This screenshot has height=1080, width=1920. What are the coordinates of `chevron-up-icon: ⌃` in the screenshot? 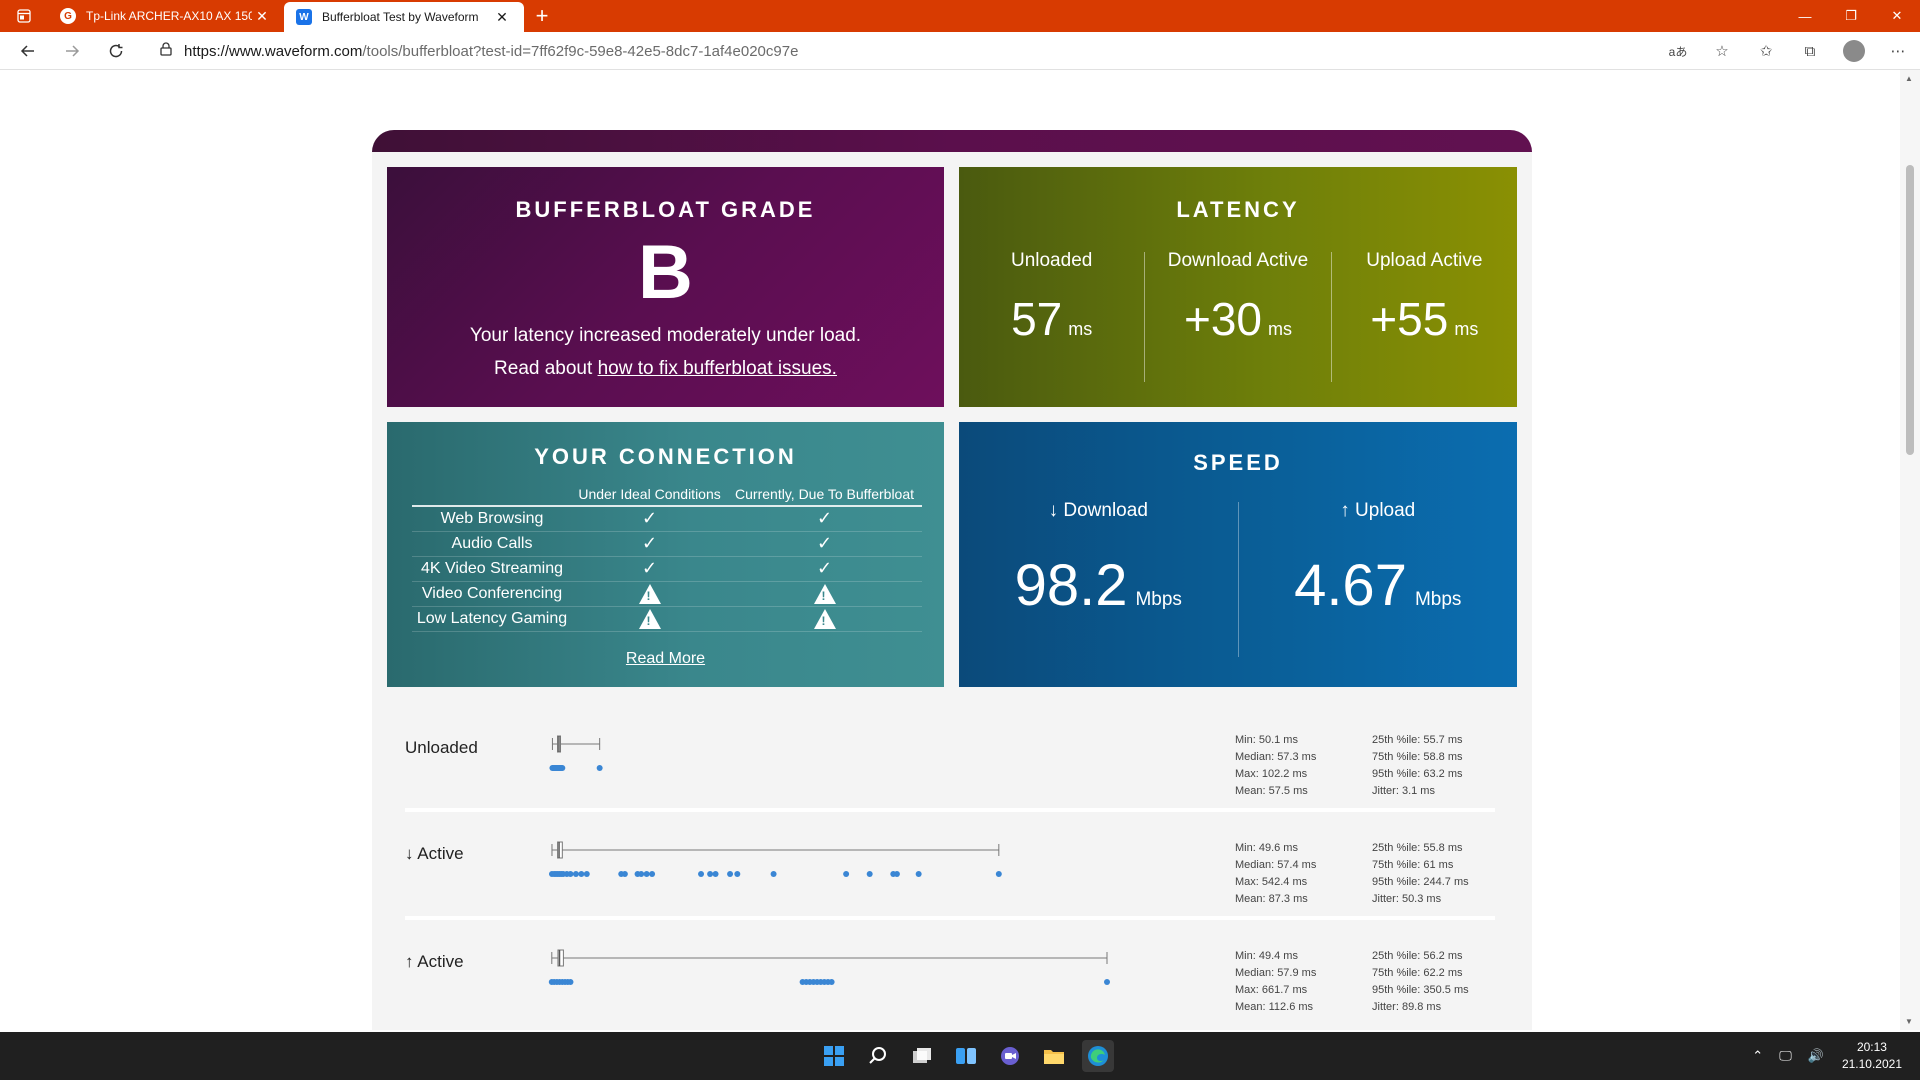 It's located at (1758, 1055).